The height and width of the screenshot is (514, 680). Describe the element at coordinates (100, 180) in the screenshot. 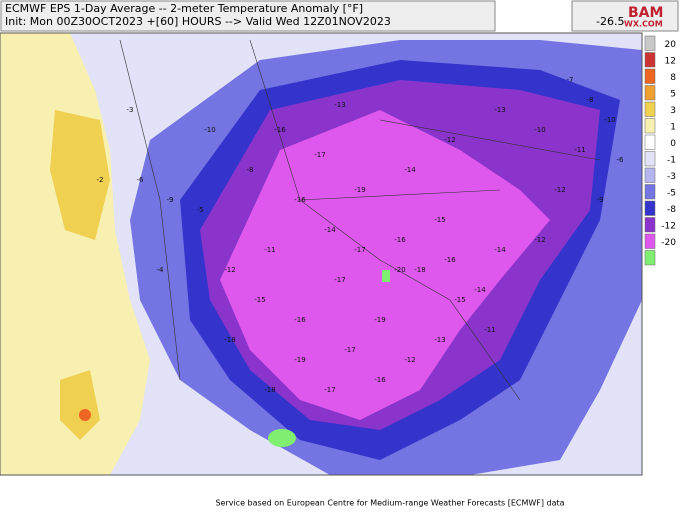

I see `map-label: -2` at that location.